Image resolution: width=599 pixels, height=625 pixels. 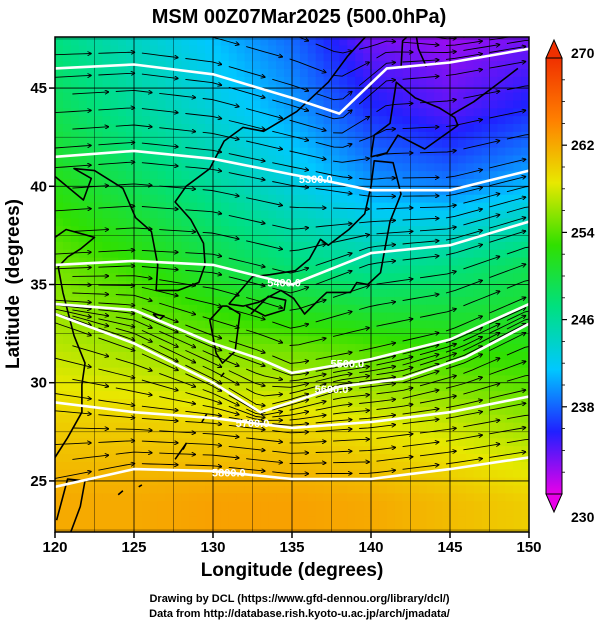 What do you see at coordinates (292, 253) in the screenshot?
I see `height-contour-line` at bounding box center [292, 253].